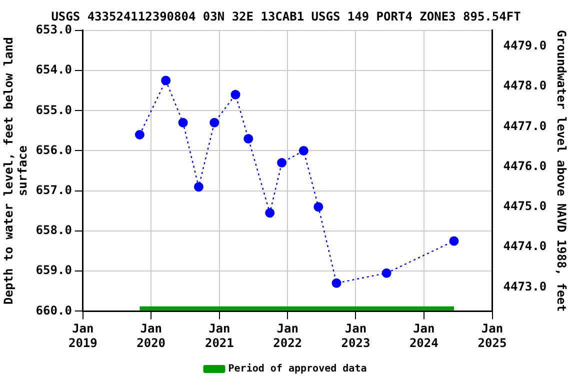  What do you see at coordinates (54, 230) in the screenshot?
I see `y-tick-label: 658.0` at bounding box center [54, 230].